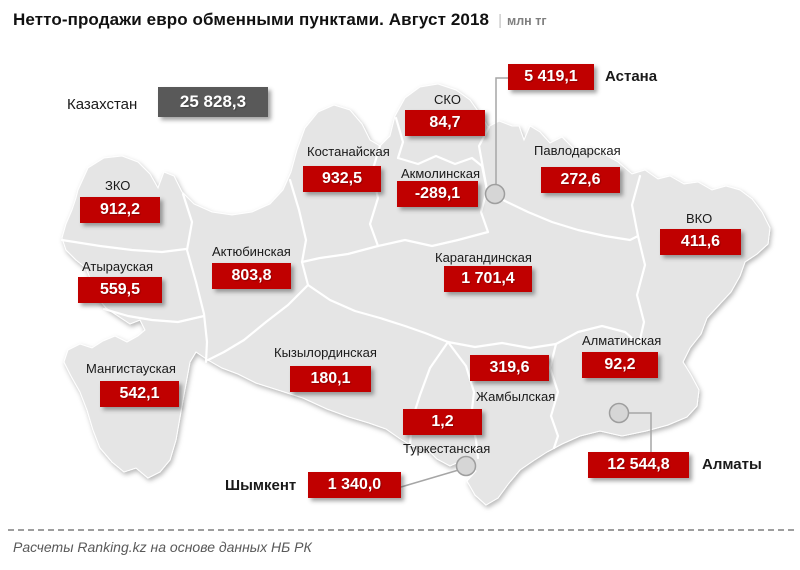  What do you see at coordinates (509, 368) in the screenshot?
I see `region-value-zhambylskaya: 319,6` at bounding box center [509, 368].